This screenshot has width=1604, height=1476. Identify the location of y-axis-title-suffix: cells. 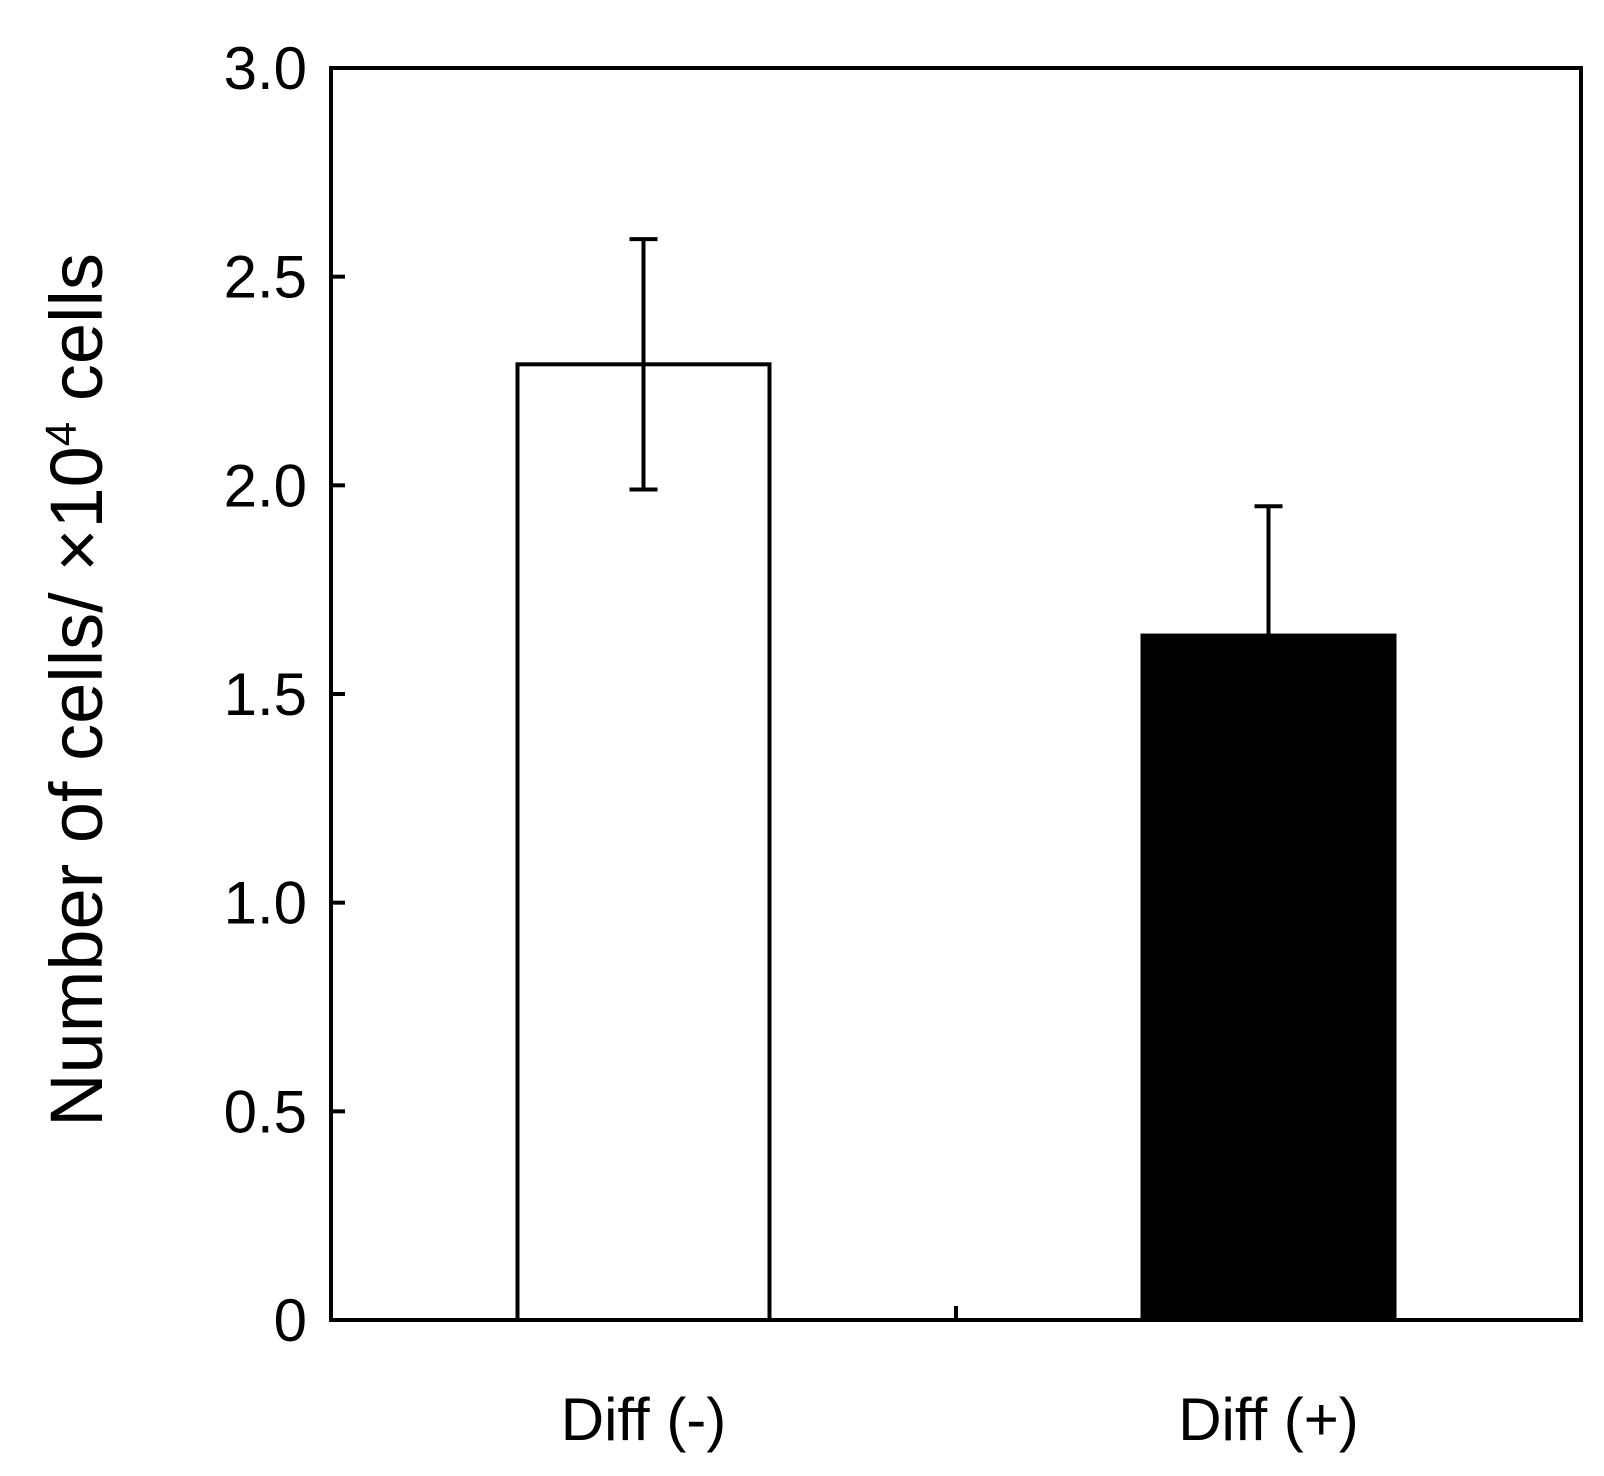
(76, 337).